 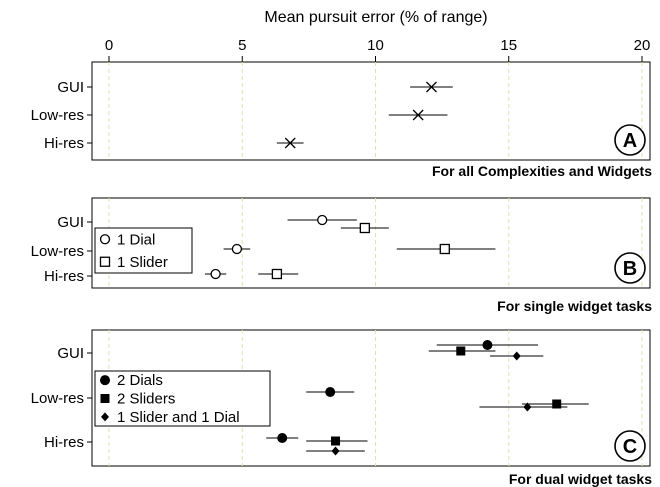 What do you see at coordinates (140, 380) in the screenshot?
I see `legend-entry: 2 Dials` at bounding box center [140, 380].